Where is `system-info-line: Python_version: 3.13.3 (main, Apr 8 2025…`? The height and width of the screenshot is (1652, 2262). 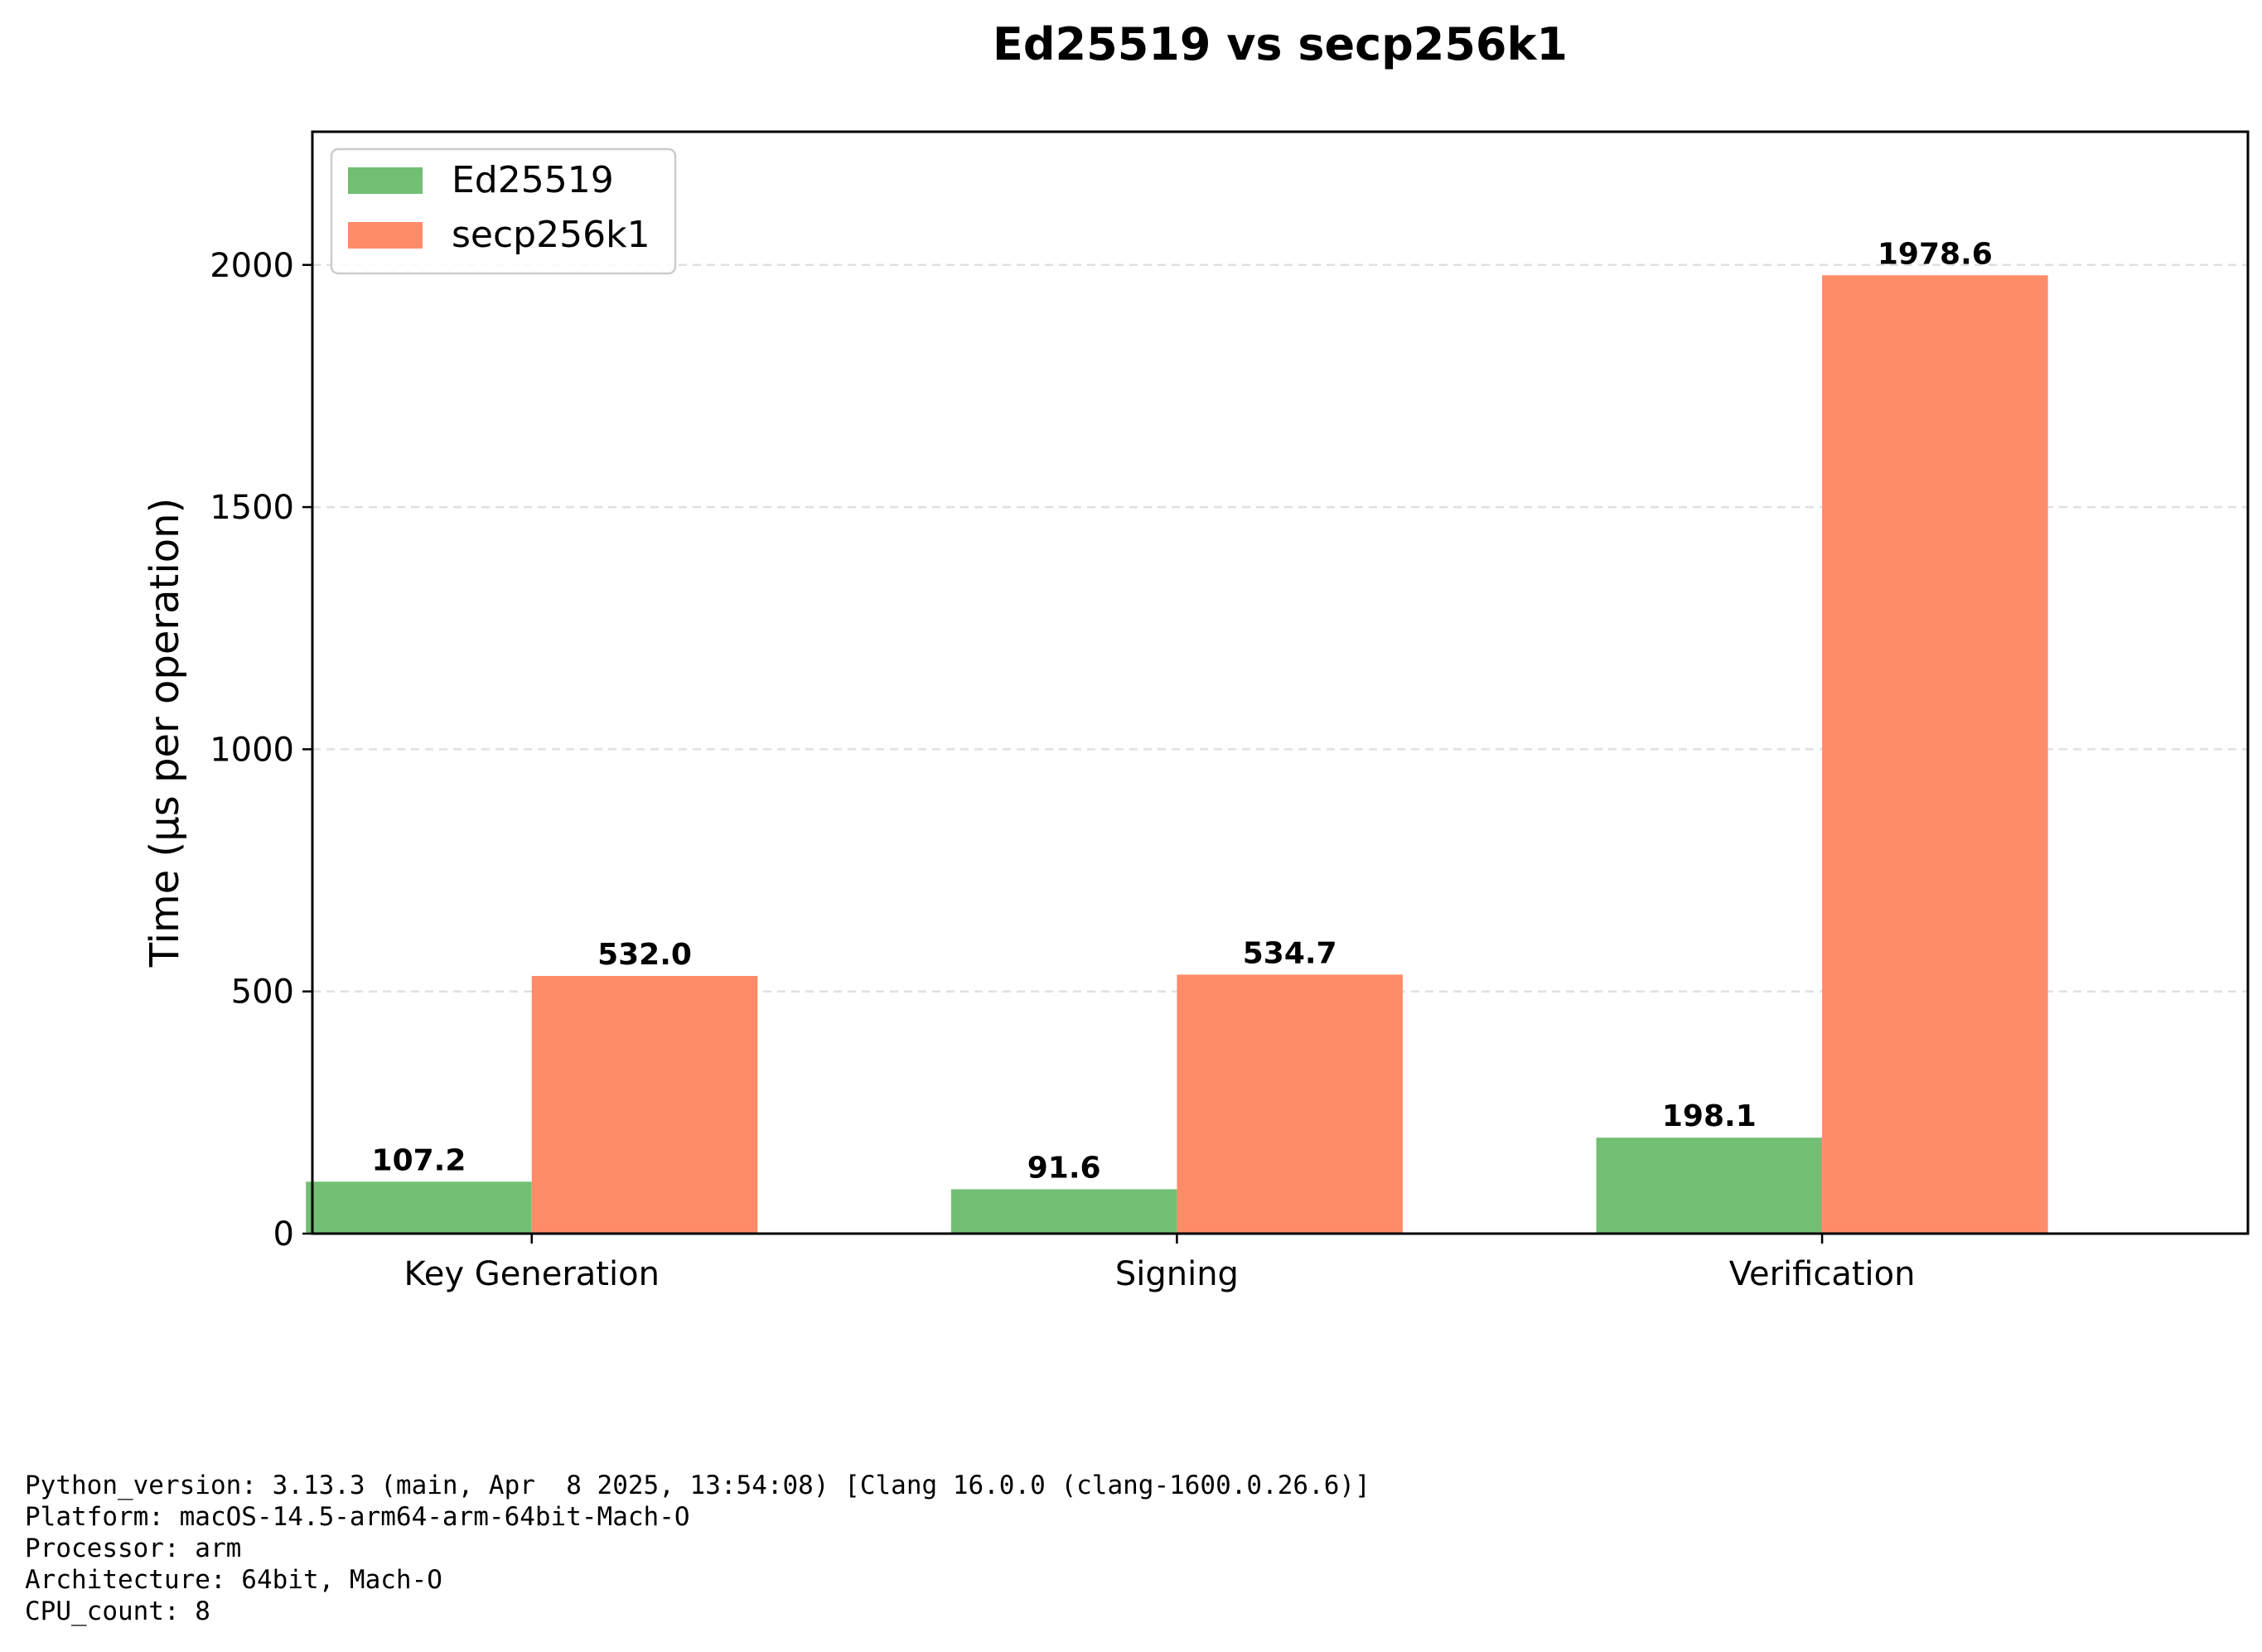 system-info-line: Python_version: 3.13.3 (main, Apr 8 2025… is located at coordinates (697, 1485).